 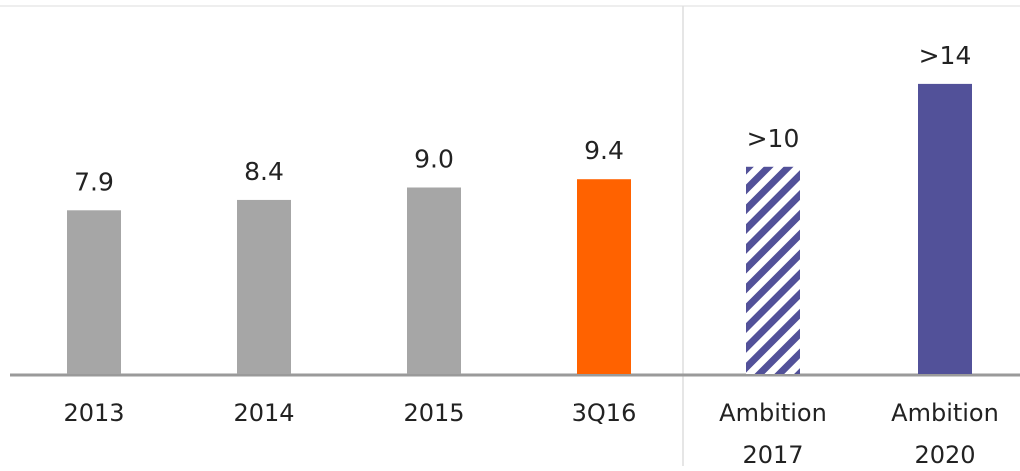 I want to click on x-tick-label: Ambition 2017, so click(x=773, y=434).